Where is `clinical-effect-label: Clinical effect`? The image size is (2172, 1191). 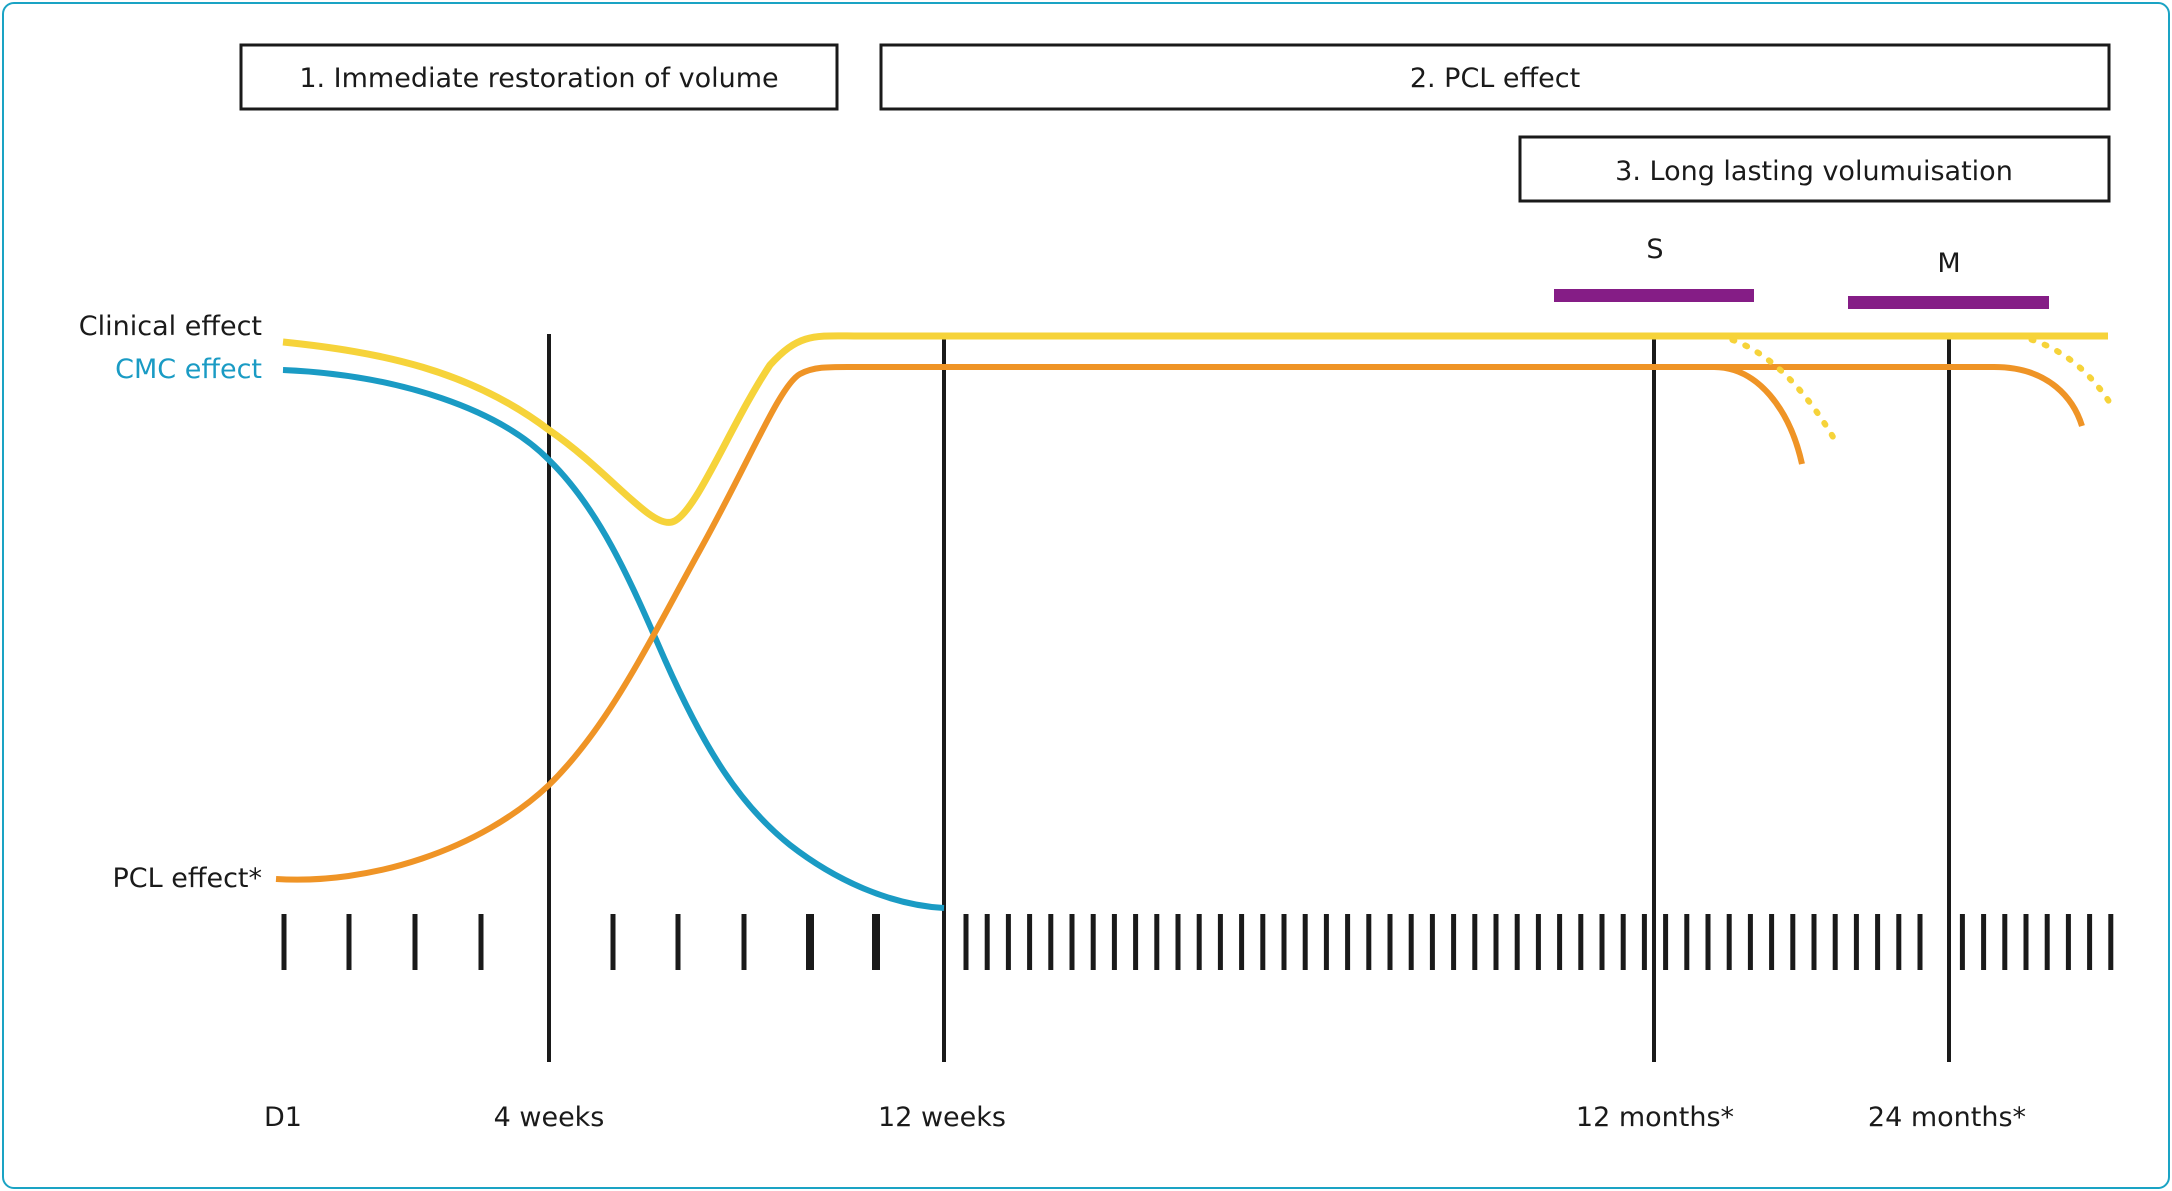 clinical-effect-label: Clinical effect is located at coordinates (170, 326).